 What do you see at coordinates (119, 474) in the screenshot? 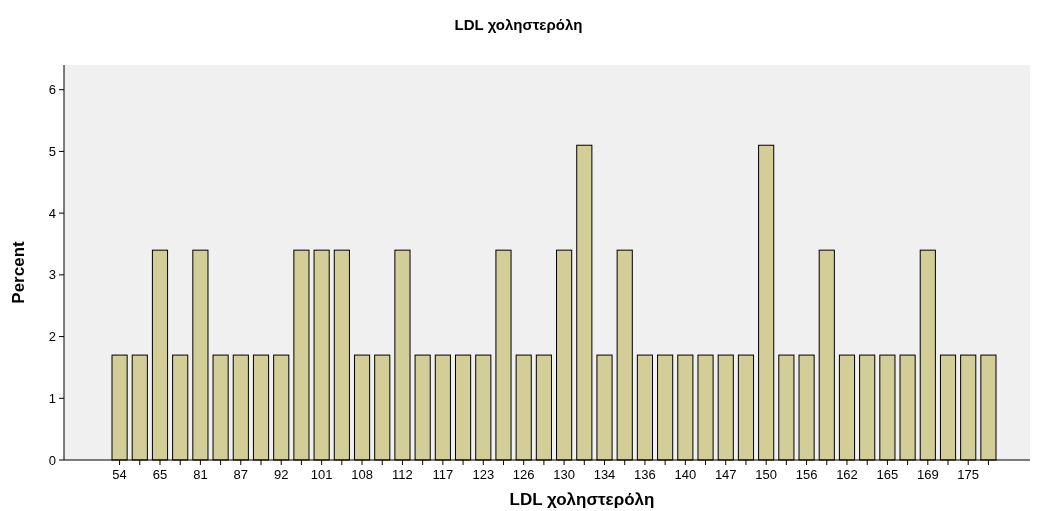
I see `x-tick-label: 54` at bounding box center [119, 474].